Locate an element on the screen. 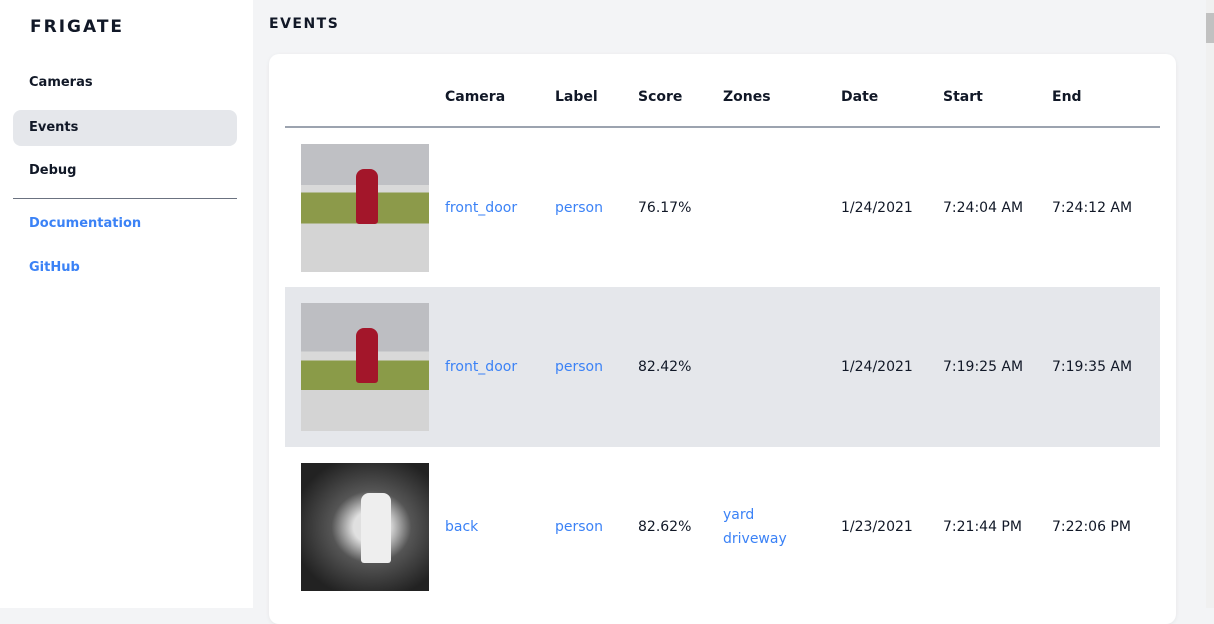  scrollbar-thumb is located at coordinates (1210, 28).